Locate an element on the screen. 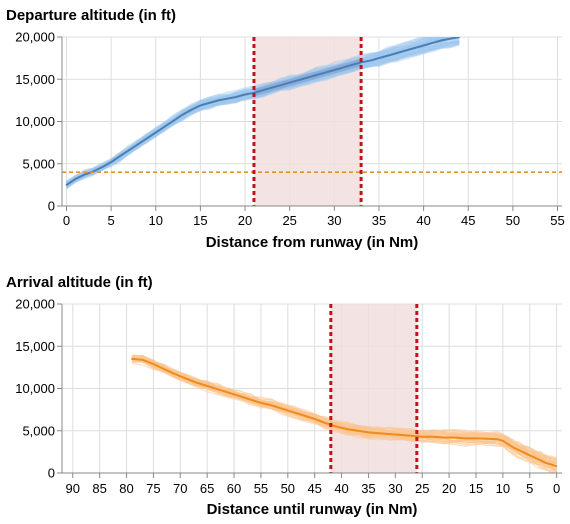 This screenshot has width=570, height=524. y-tick-label: 10,000 is located at coordinates (35, 388).